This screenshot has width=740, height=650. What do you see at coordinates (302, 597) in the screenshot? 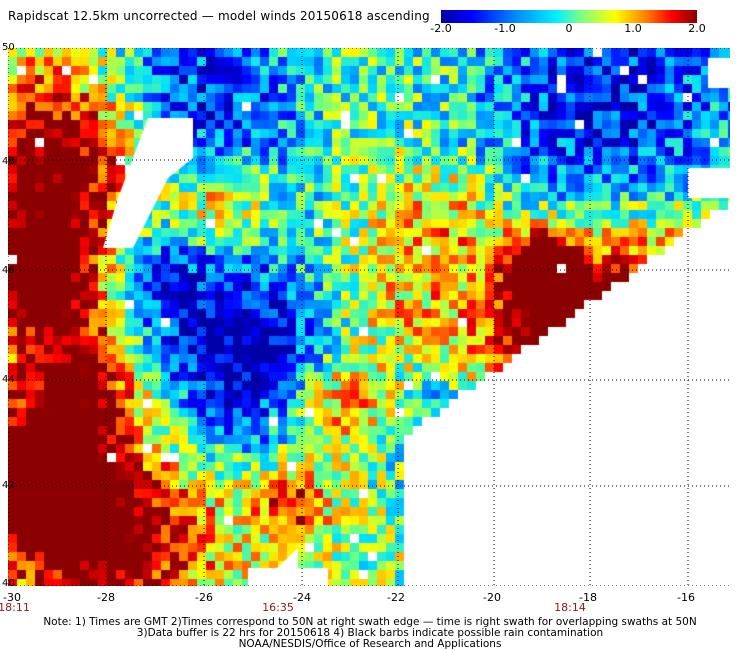
I see `lon-tick: -24` at bounding box center [302, 597].